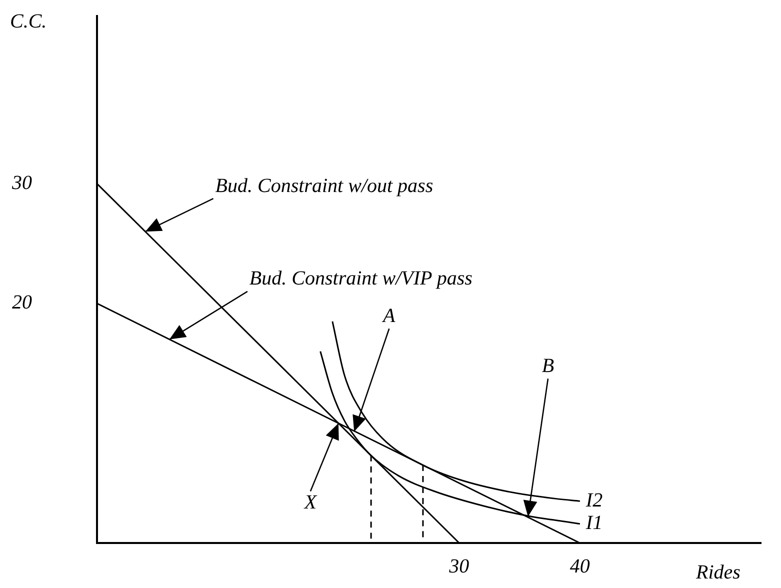 Image resolution: width=781 pixels, height=588 pixels. I want to click on series-label: I1, so click(593, 523).